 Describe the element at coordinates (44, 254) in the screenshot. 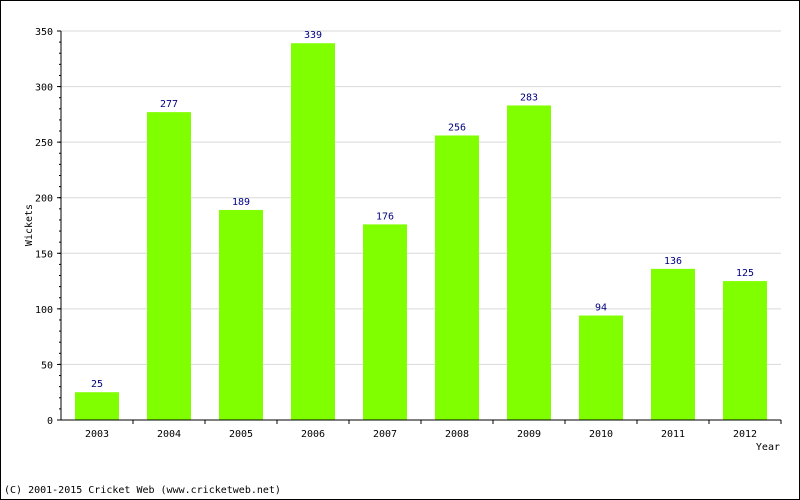

I see `y-tick-label: 150` at that location.